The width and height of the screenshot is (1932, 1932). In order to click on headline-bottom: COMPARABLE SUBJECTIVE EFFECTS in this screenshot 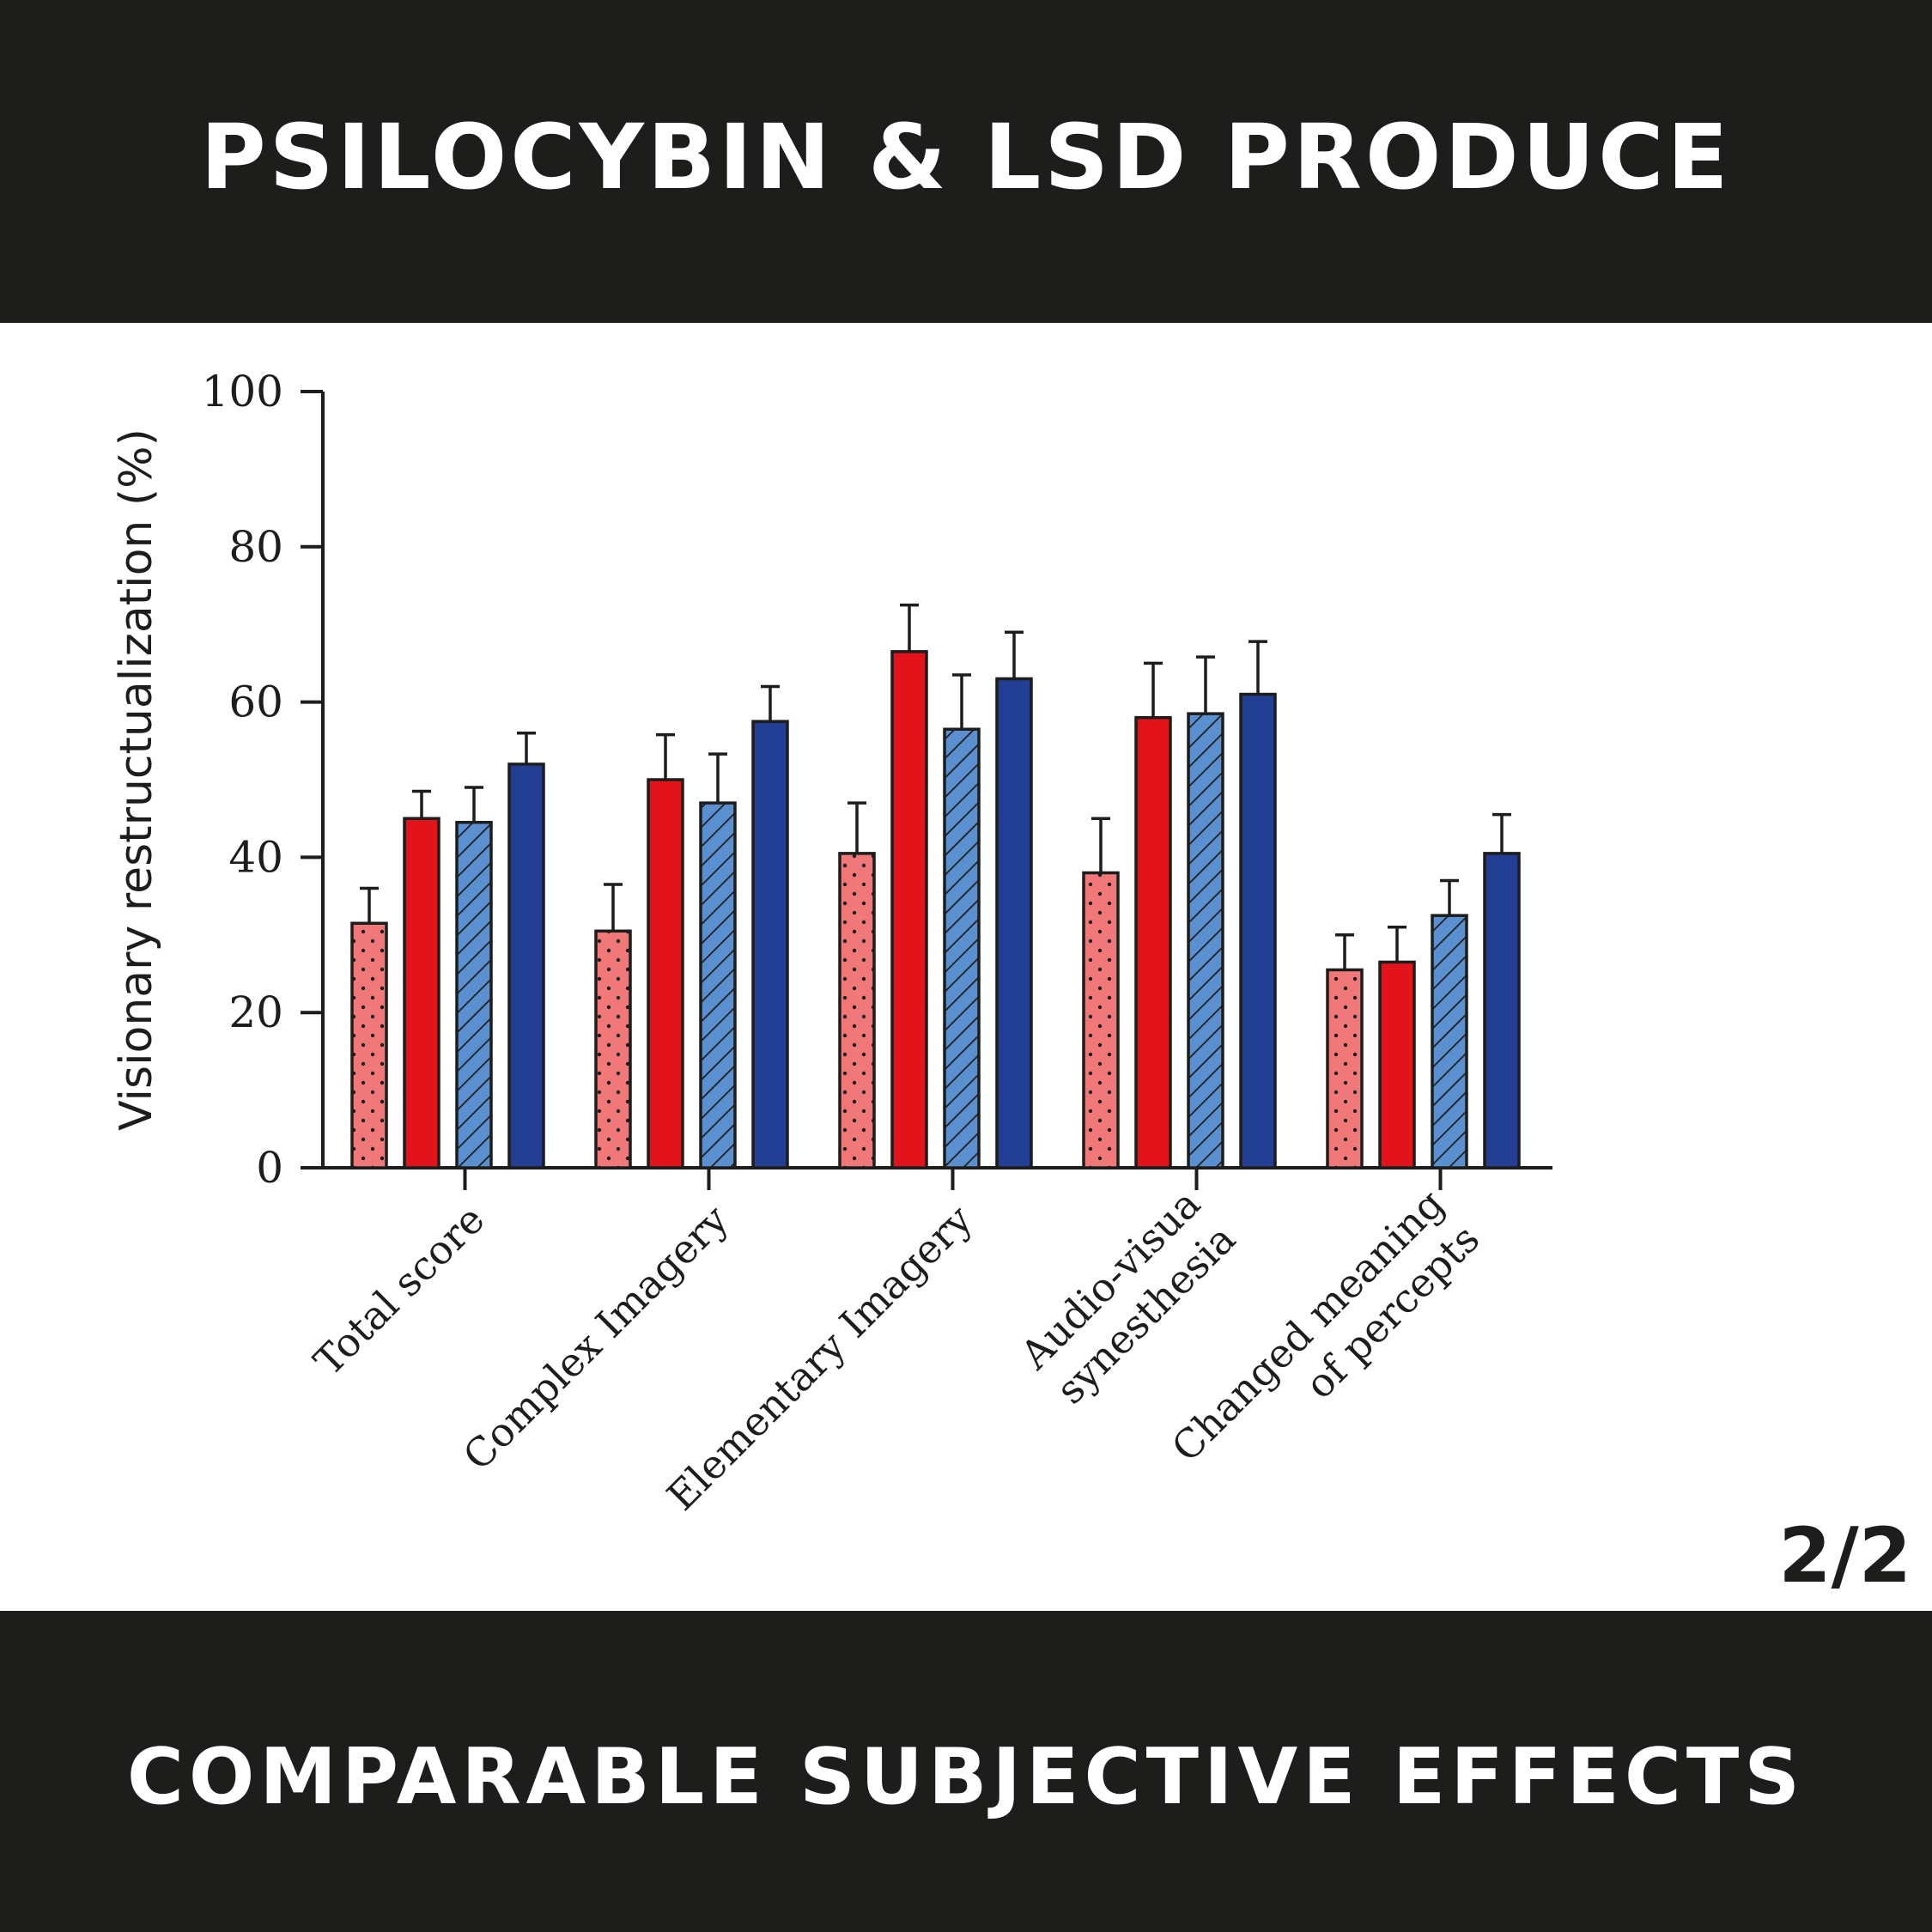, I will do `click(966, 1777)`.